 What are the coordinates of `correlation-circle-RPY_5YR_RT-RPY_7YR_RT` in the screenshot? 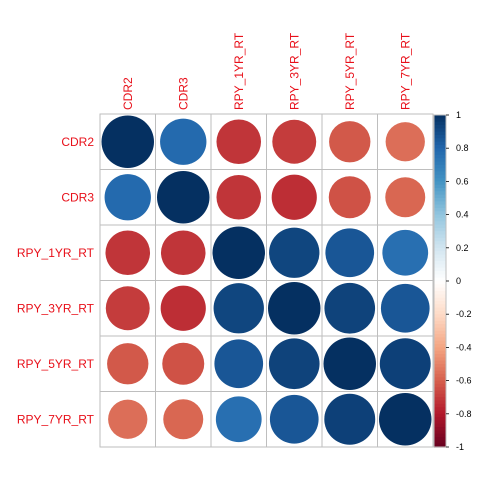 It's located at (405, 364).